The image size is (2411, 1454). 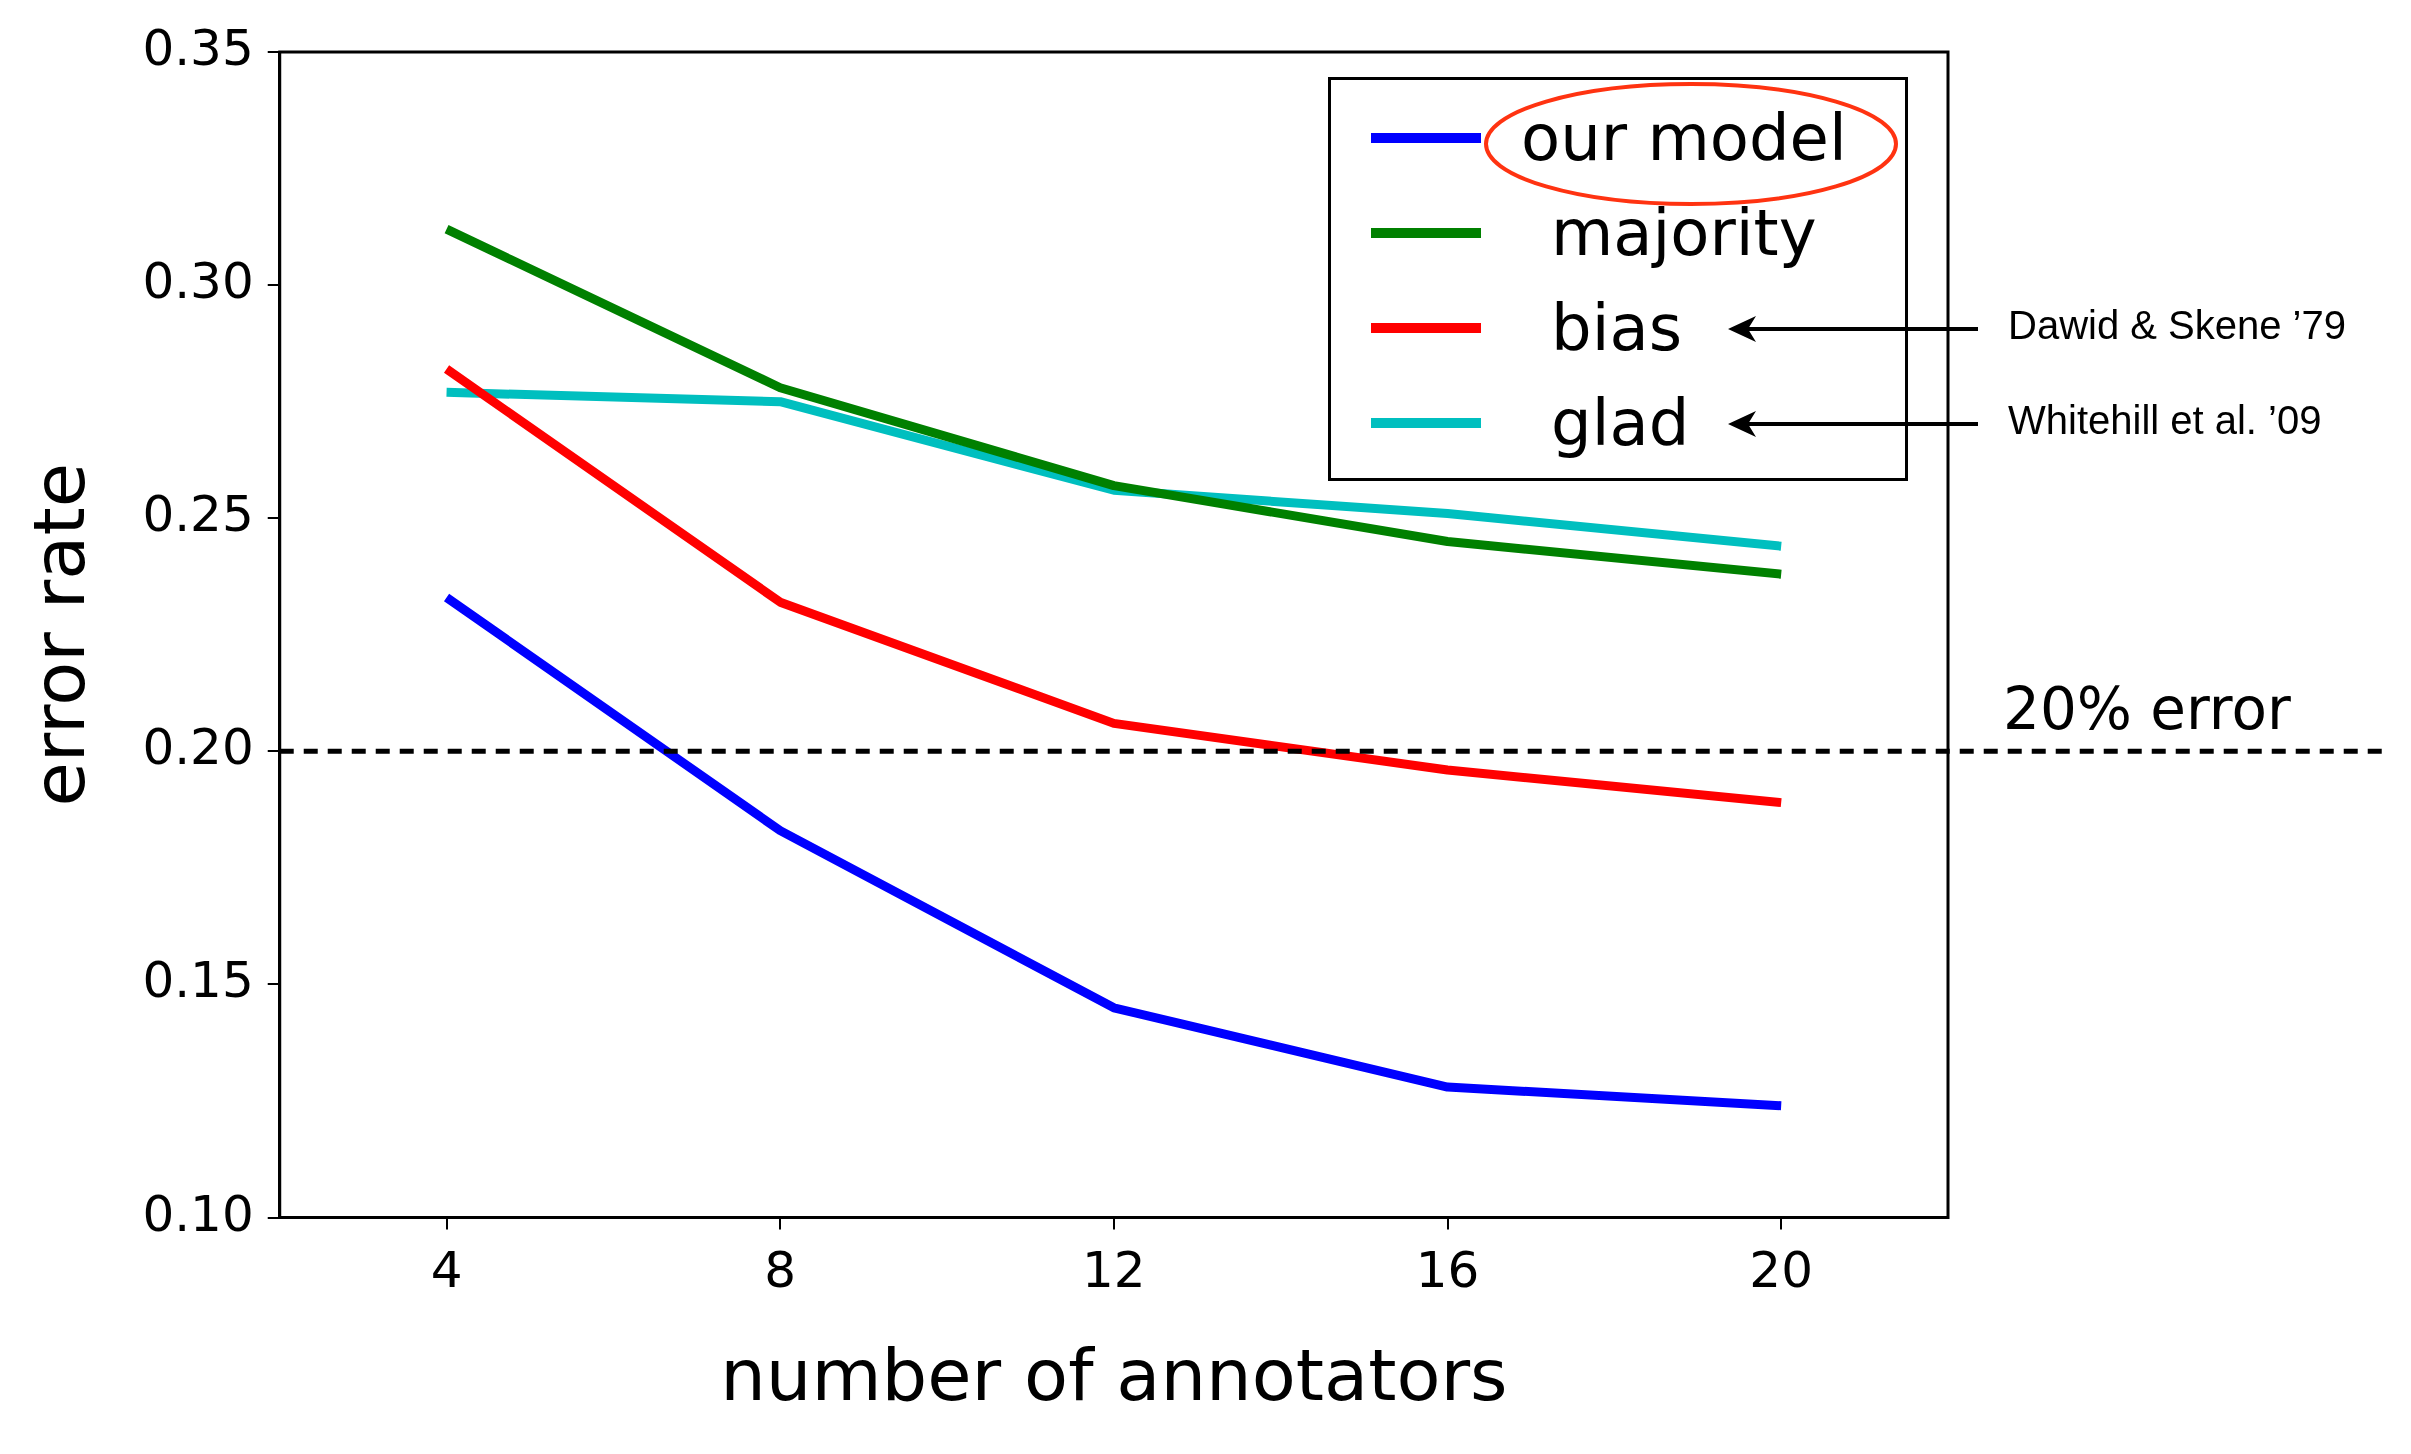 I want to click on y-tick-label: 0.25, so click(x=198, y=514).